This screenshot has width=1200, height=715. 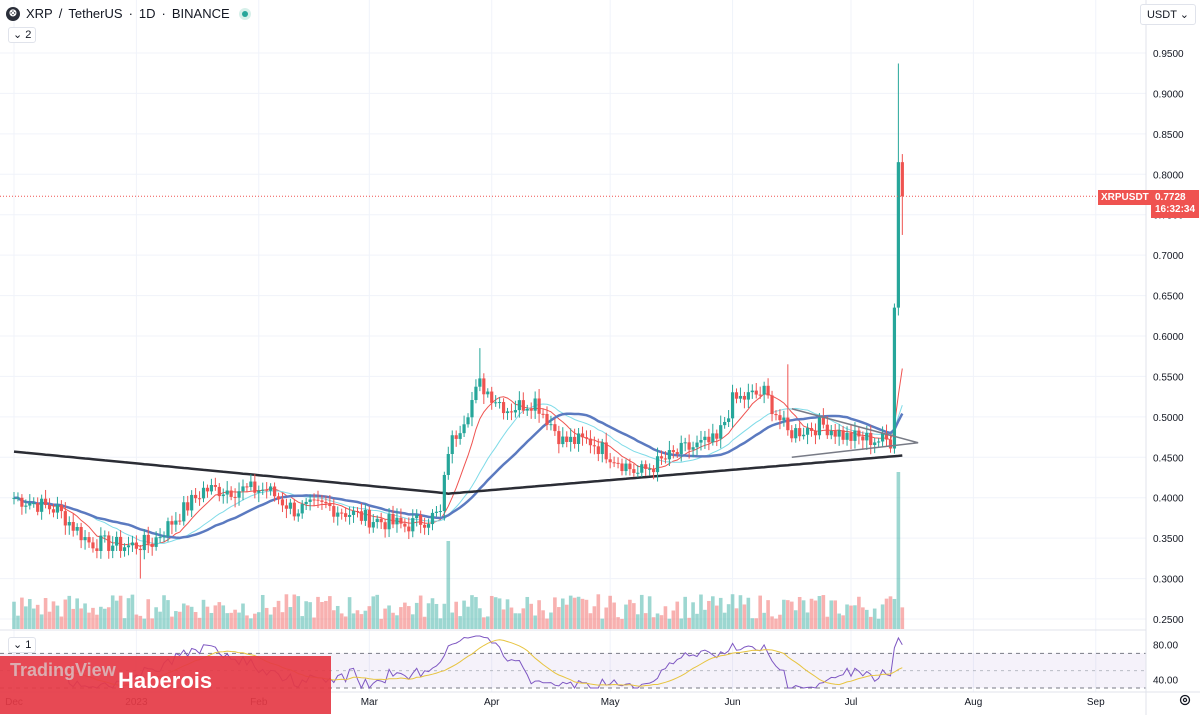 What do you see at coordinates (1185, 700) in the screenshot?
I see `gear-icon` at bounding box center [1185, 700].